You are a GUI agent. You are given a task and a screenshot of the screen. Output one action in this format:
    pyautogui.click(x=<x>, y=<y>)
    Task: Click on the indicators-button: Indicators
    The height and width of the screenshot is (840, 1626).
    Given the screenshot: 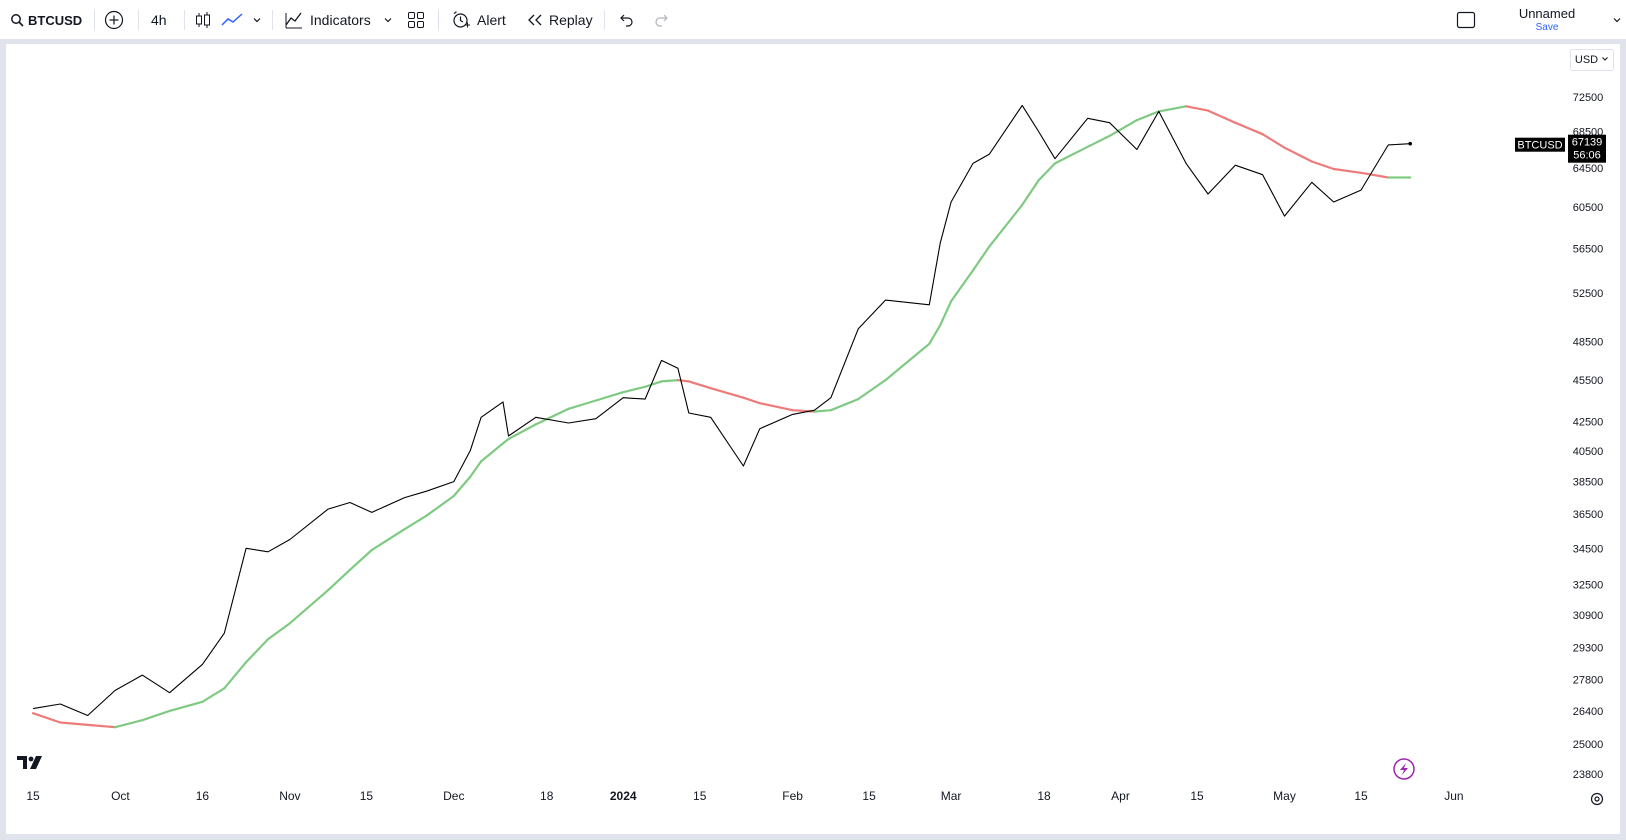 What is the action you would take?
    pyautogui.click(x=327, y=20)
    